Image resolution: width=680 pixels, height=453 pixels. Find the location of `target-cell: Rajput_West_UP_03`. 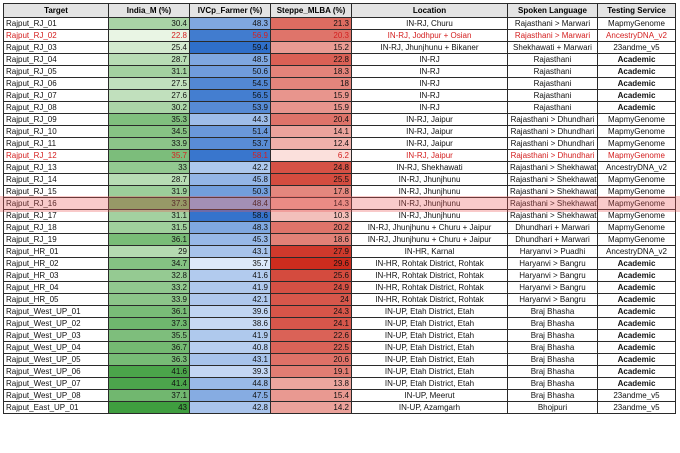

target-cell: Rajput_West_UP_03 is located at coordinates (56, 335).